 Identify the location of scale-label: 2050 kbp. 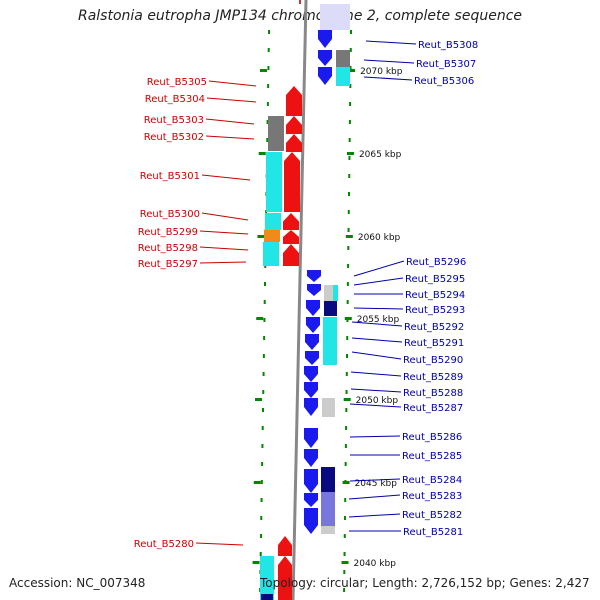
(377, 401).